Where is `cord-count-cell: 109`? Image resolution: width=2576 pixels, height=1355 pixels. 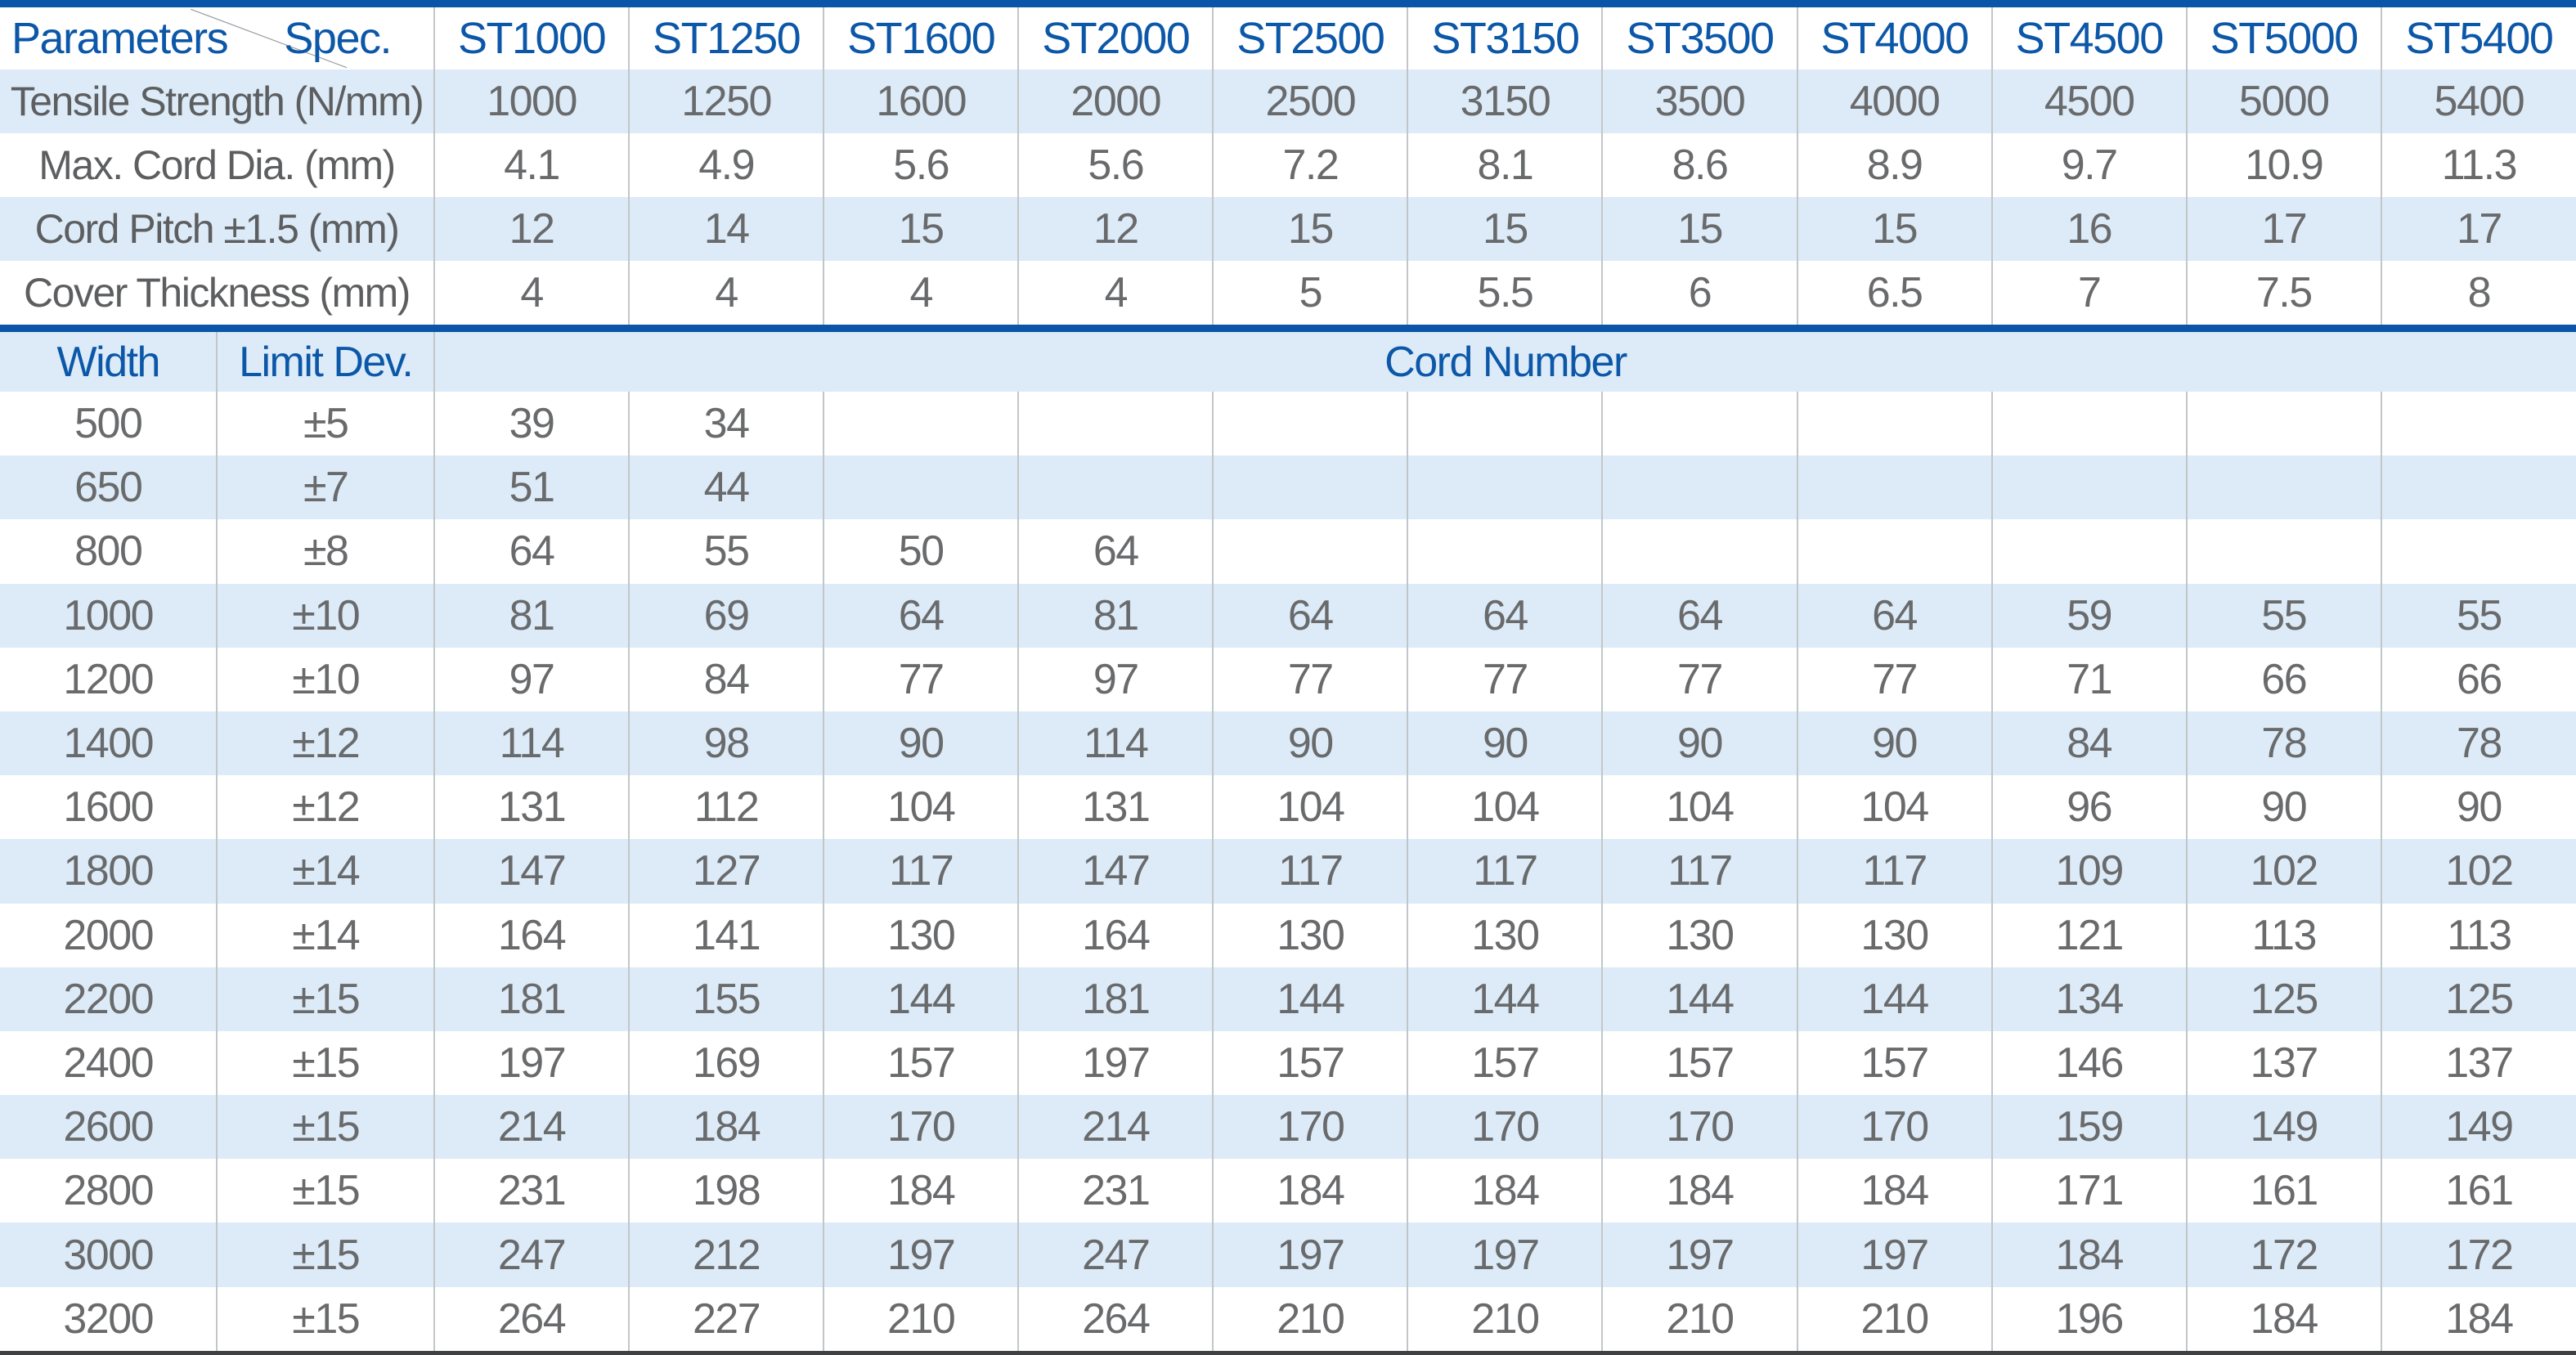 cord-count-cell: 109 is located at coordinates (2089, 871).